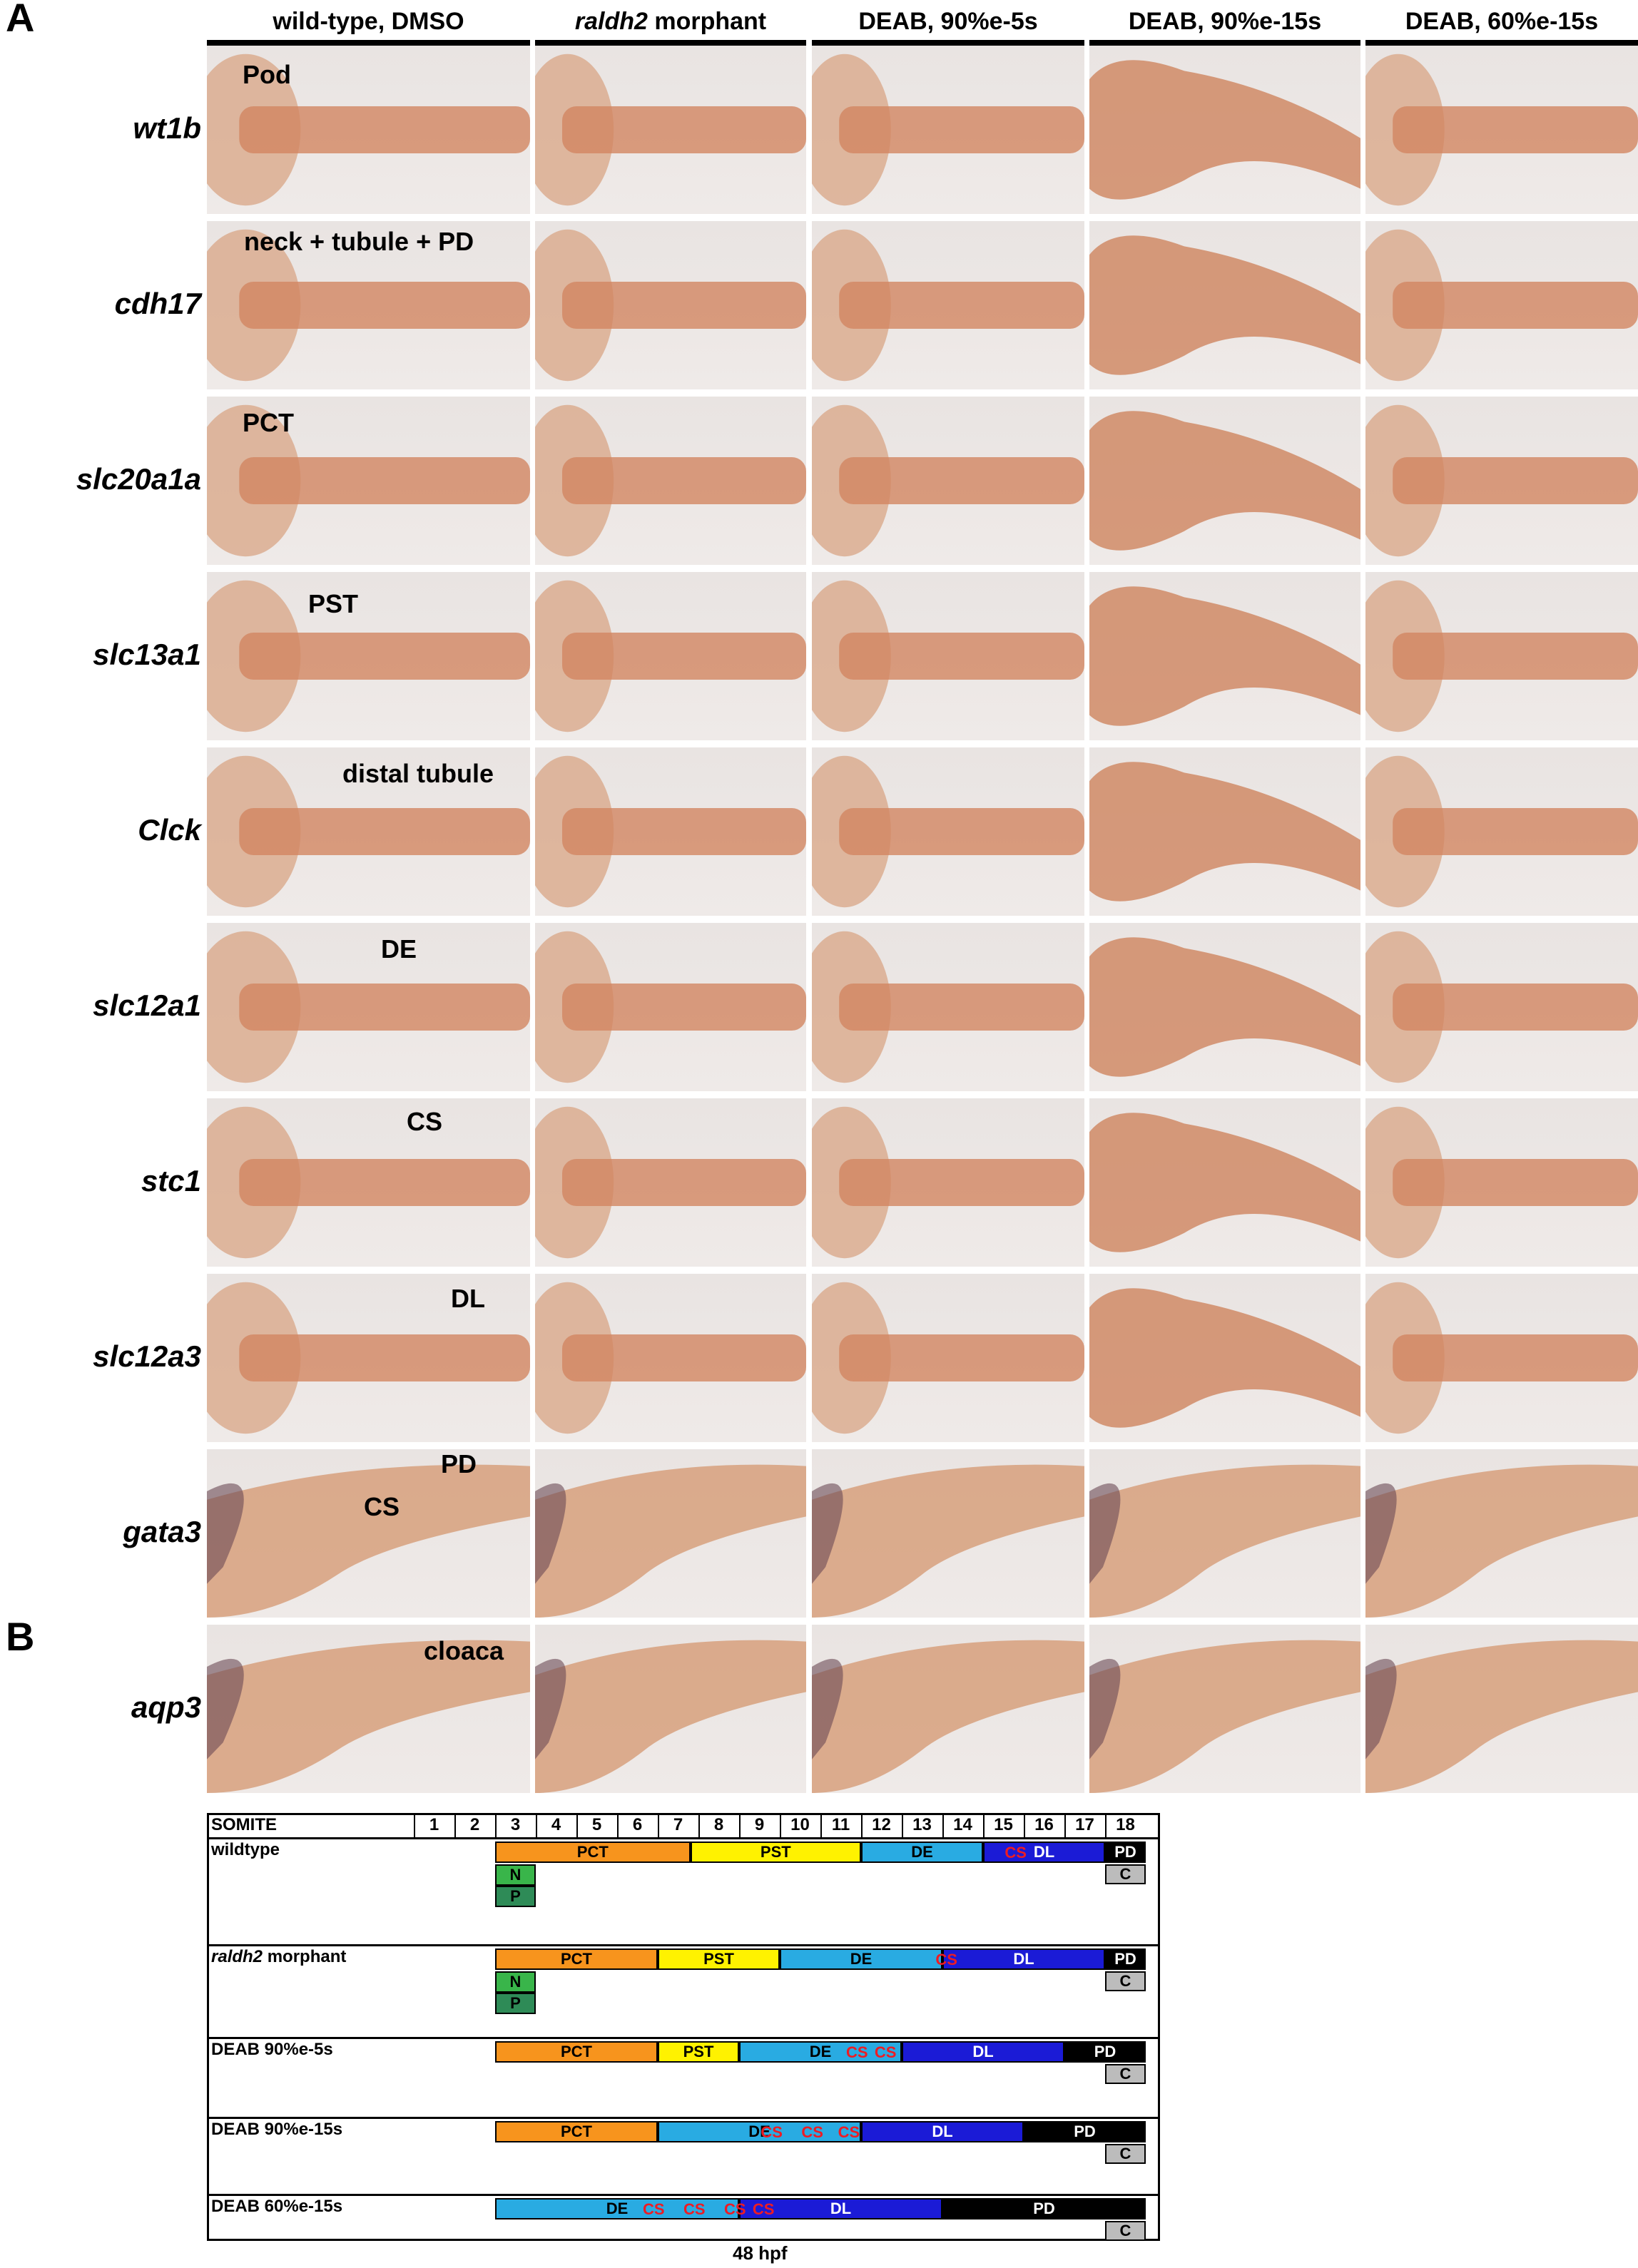 This screenshot has height=2268, width=1638. I want to click on gene-label-aqp3: aqp3, so click(166, 1707).